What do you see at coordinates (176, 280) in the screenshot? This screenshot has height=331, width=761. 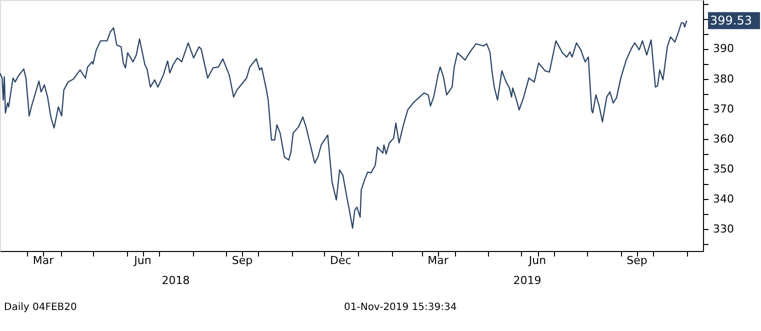 I see `text: 2018` at bounding box center [176, 280].